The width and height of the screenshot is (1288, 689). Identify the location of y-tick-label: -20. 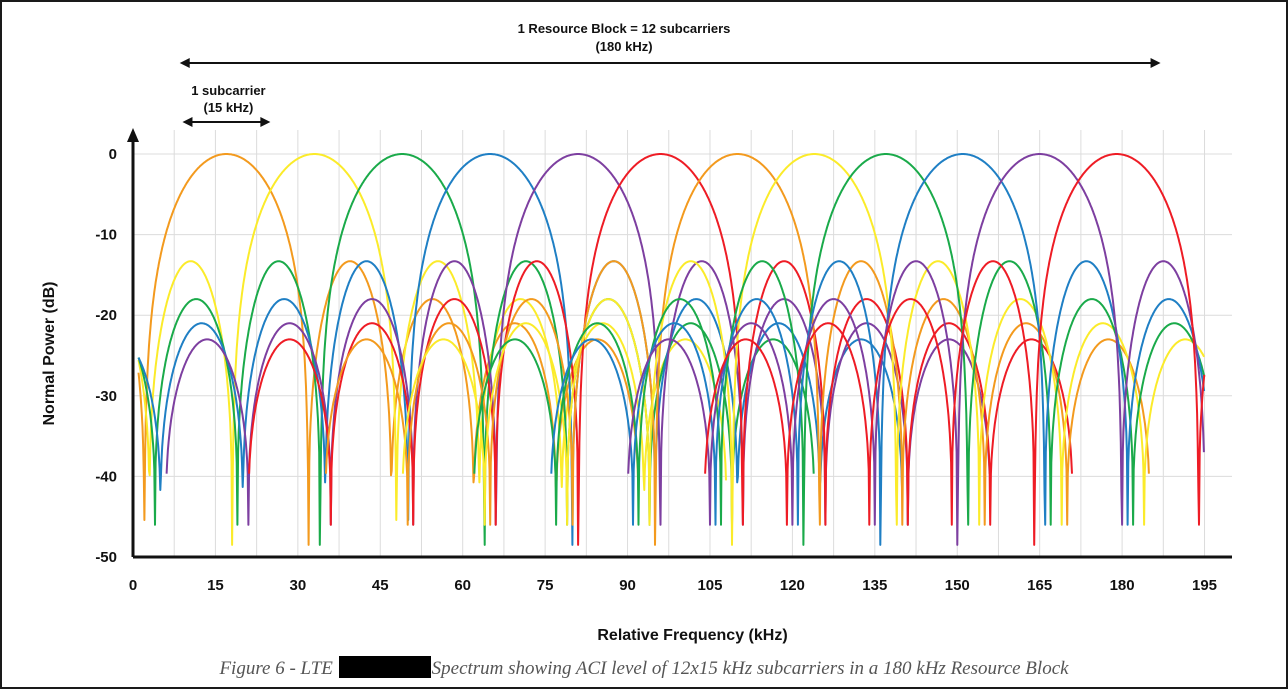
(106, 315).